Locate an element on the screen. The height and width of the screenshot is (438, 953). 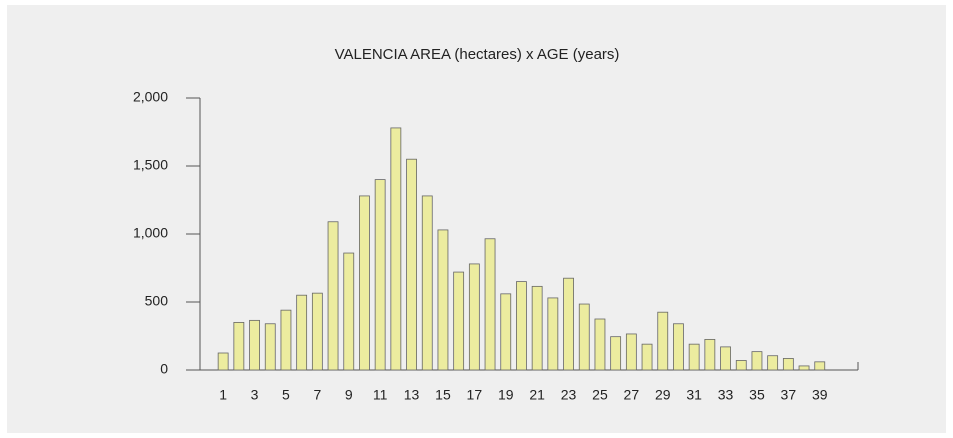
chart-title: VALENCIA AREA (hectares) x AGE (years) is located at coordinates (477, 54).